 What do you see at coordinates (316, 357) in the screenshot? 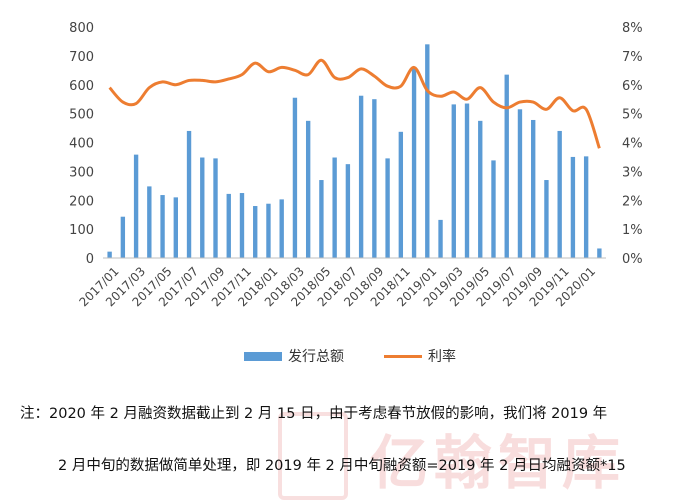
I see `legend-label-bar: 发行总额` at bounding box center [316, 357].